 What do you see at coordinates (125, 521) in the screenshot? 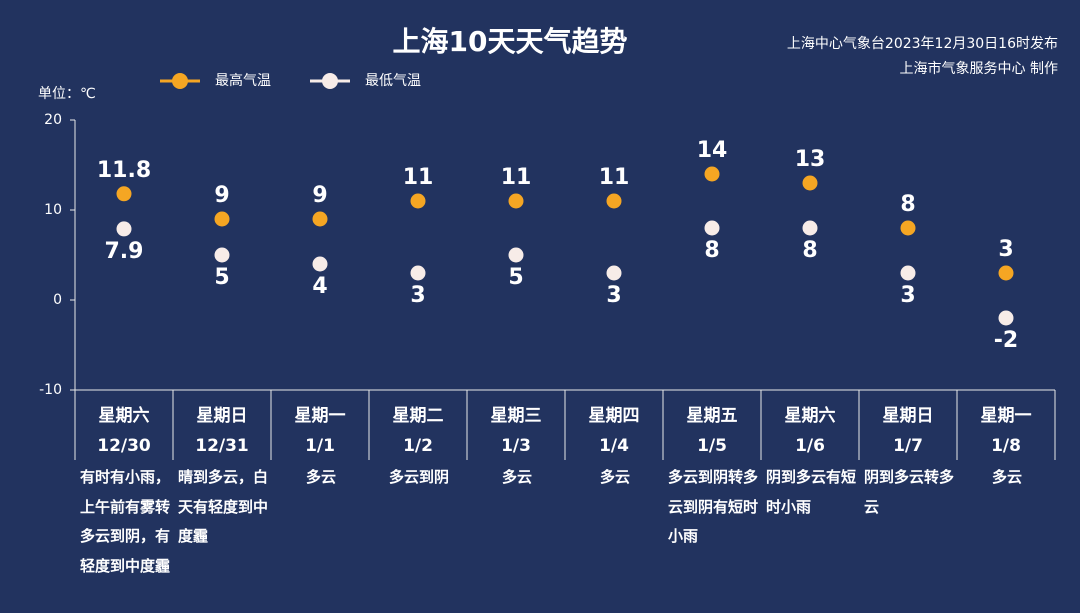
I see `weather-description: 有时有小雨，上午前有雾转多云到阴，有轻度到中度霾` at bounding box center [125, 521].